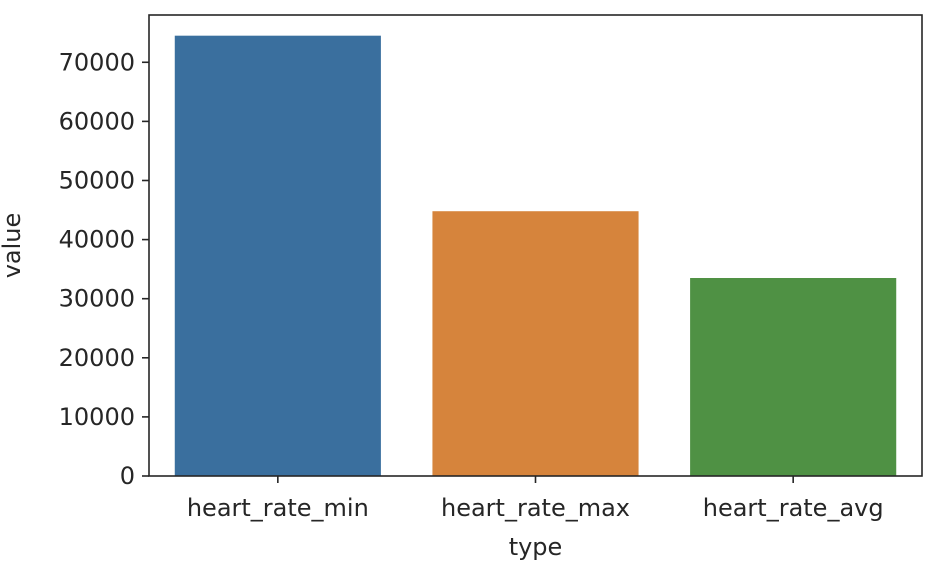 The height and width of the screenshot is (572, 938). What do you see at coordinates (97, 62) in the screenshot?
I see `y-tick-label: 70000` at bounding box center [97, 62].